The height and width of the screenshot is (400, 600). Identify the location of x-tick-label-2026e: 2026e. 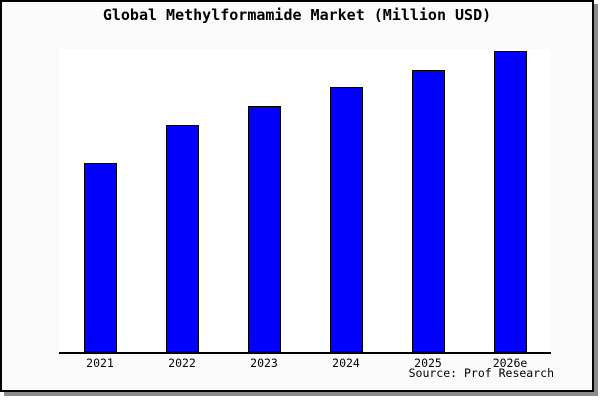
(510, 363).